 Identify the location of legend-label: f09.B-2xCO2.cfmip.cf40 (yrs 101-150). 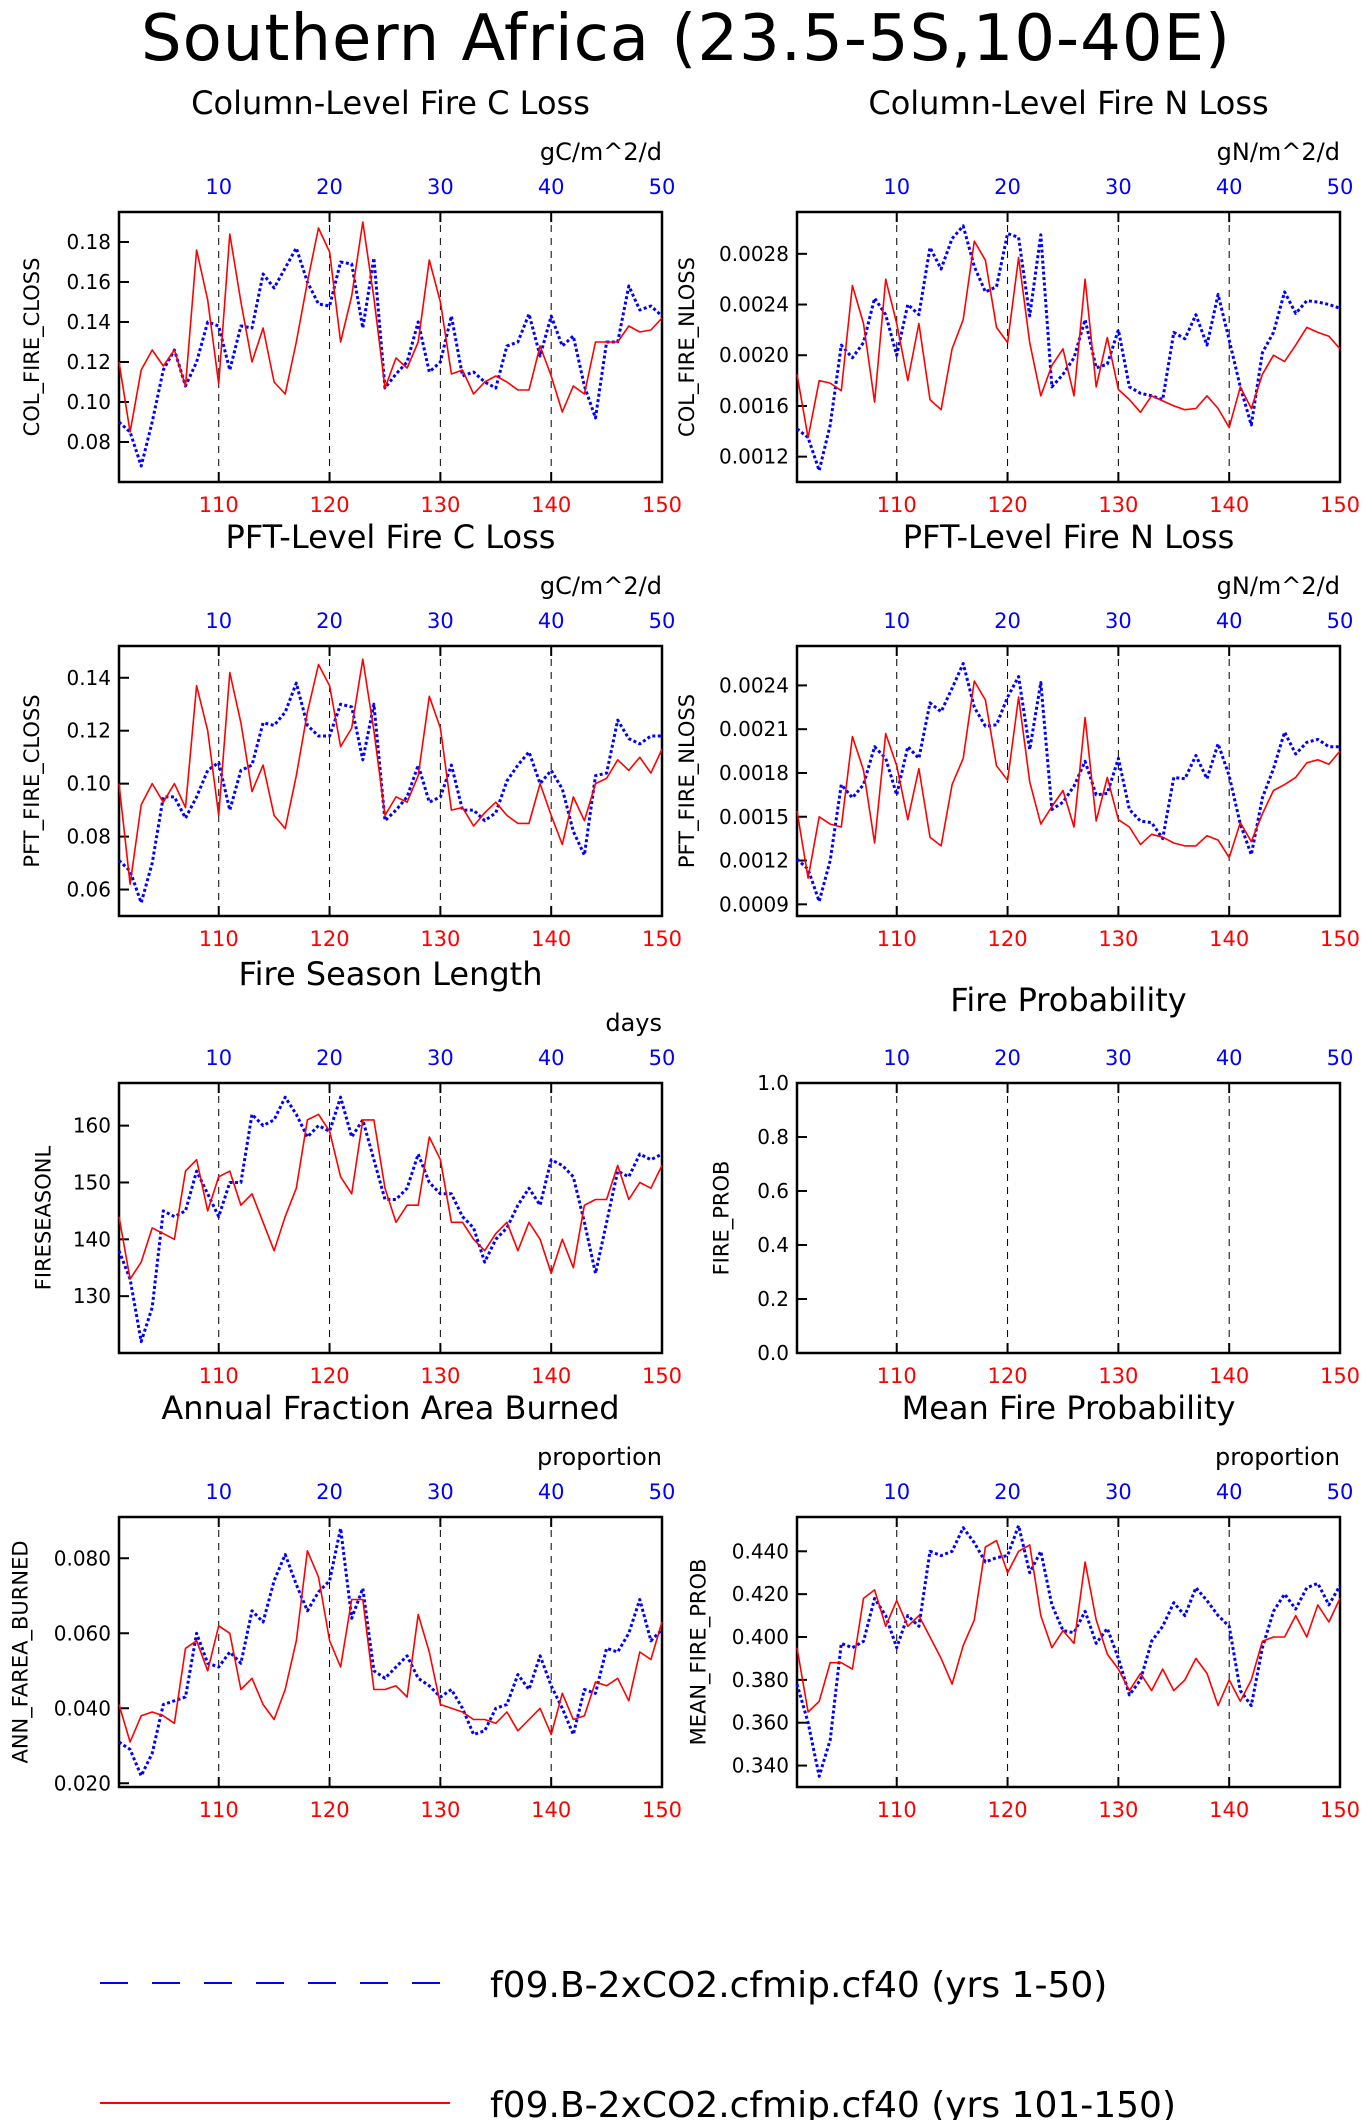
(833, 2102).